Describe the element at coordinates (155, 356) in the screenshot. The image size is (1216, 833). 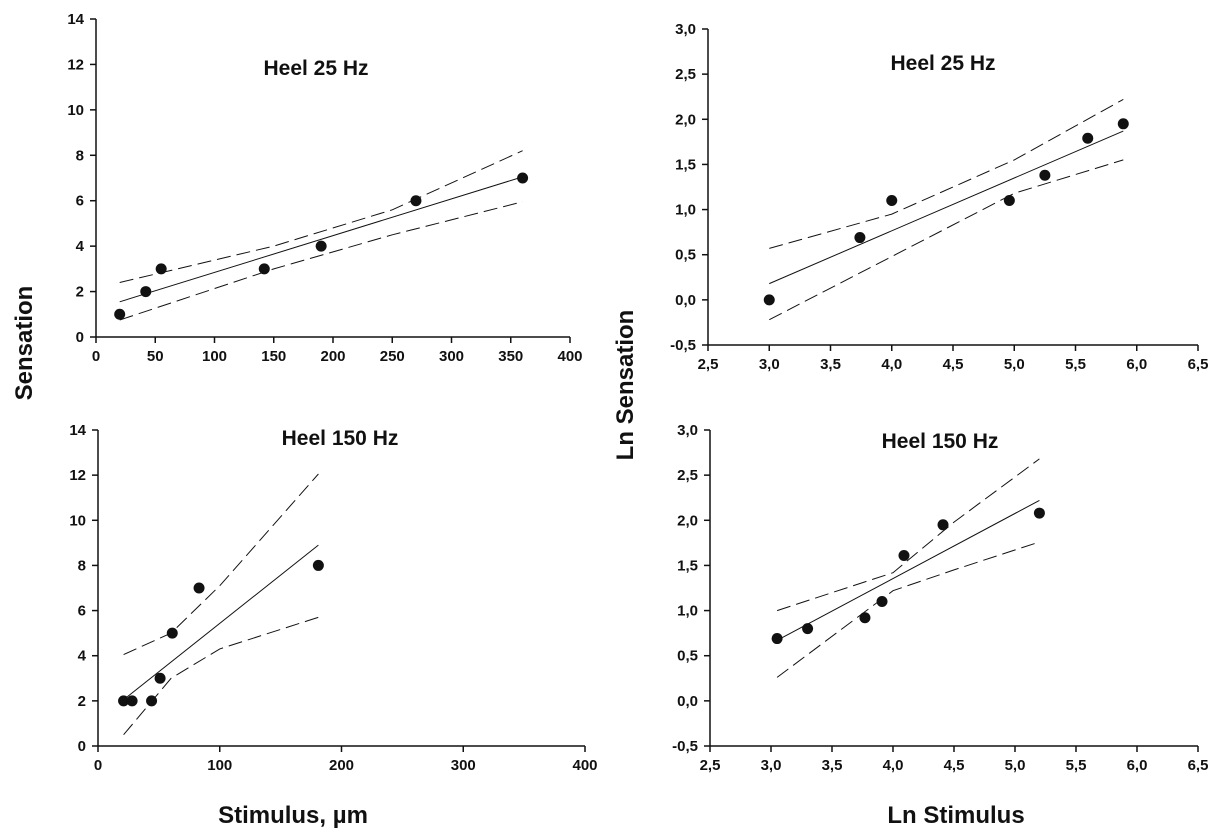
I see `x-tick-label: 50` at that location.